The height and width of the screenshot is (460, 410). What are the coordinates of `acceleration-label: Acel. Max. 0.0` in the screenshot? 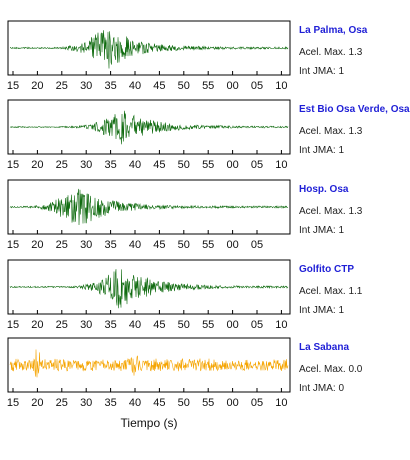 It's located at (331, 369).